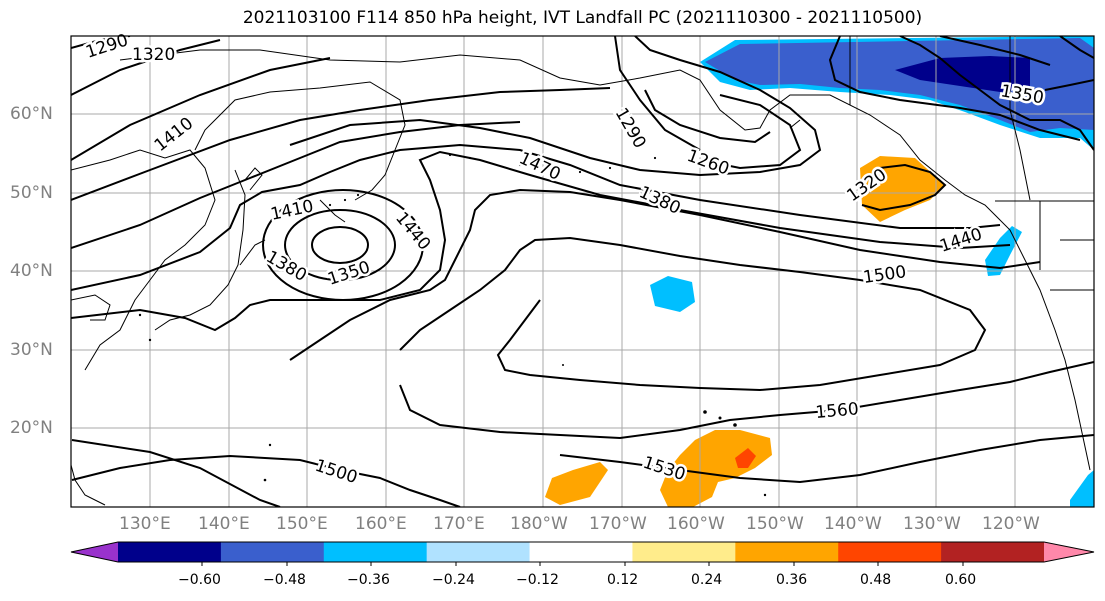  Describe the element at coordinates (368, 580) in the screenshot. I see `colorbar-label: −0.36` at that location.